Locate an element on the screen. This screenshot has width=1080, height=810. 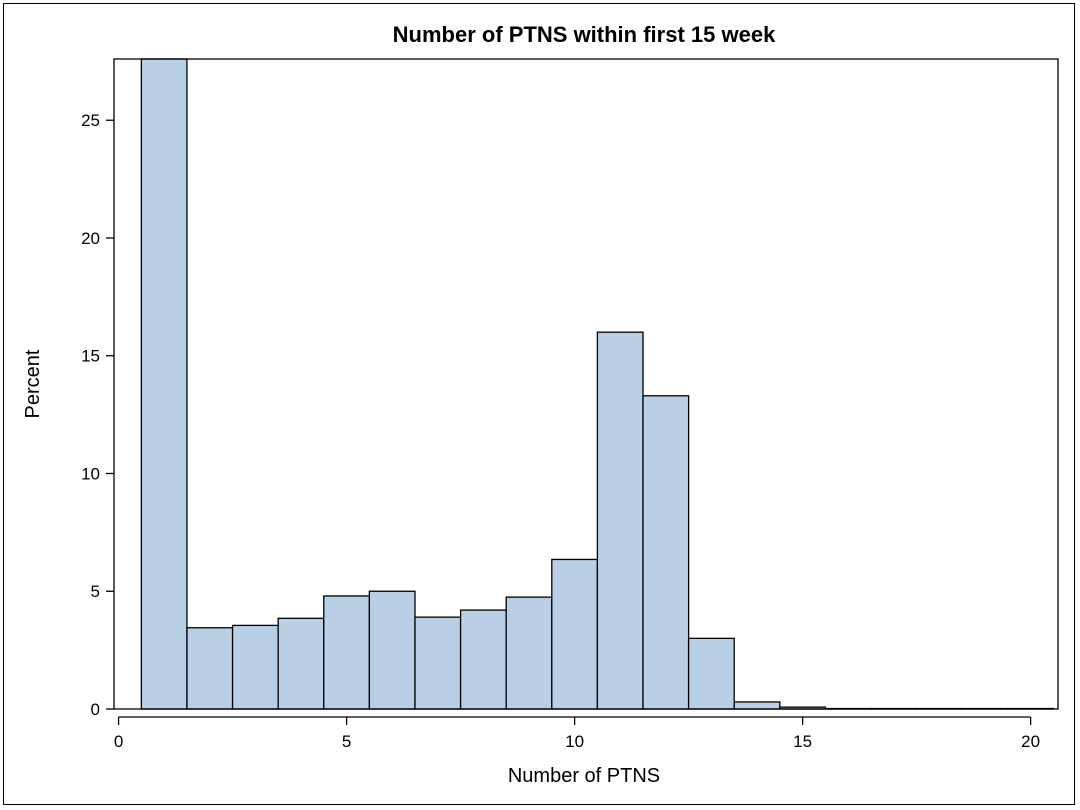
chart-title: Number of PTNS within first 15 week is located at coordinates (584, 34).